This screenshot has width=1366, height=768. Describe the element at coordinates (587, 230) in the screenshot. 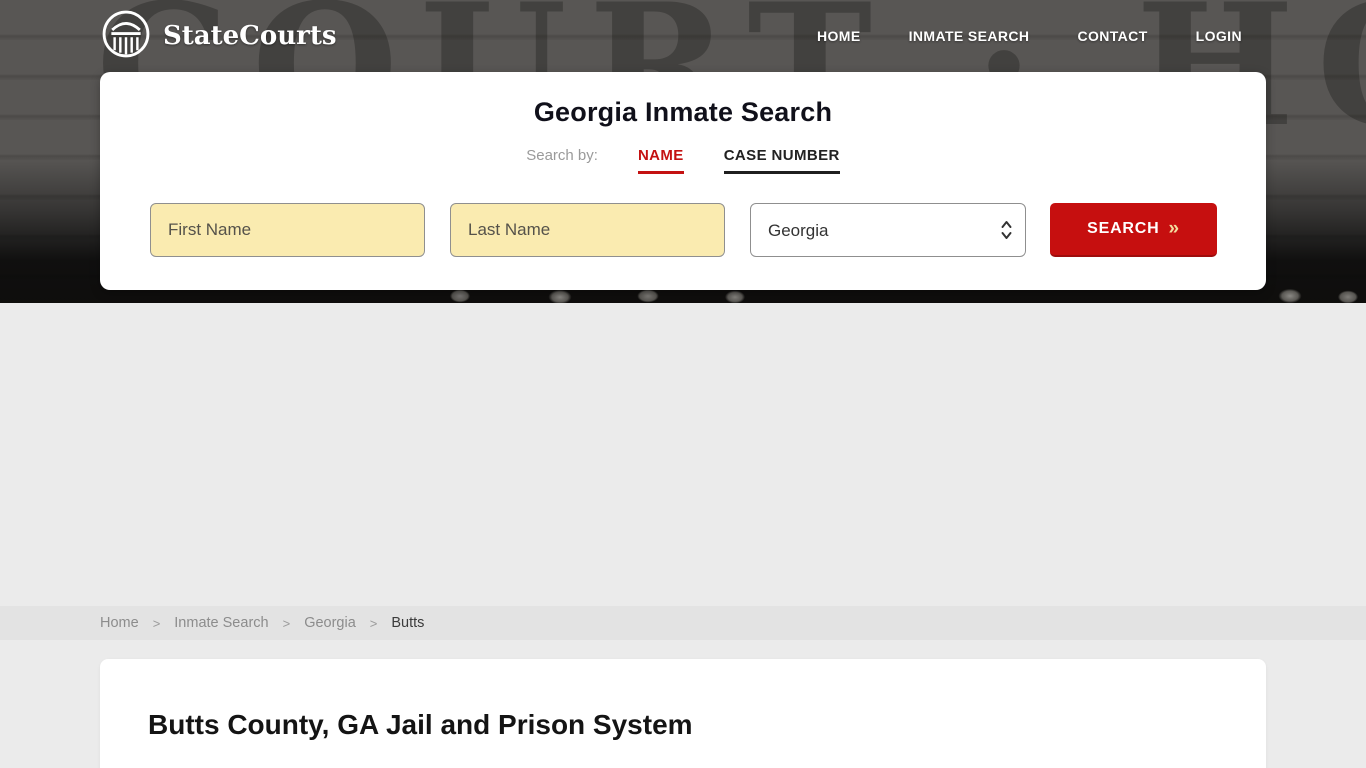

I see `last-name-input` at that location.